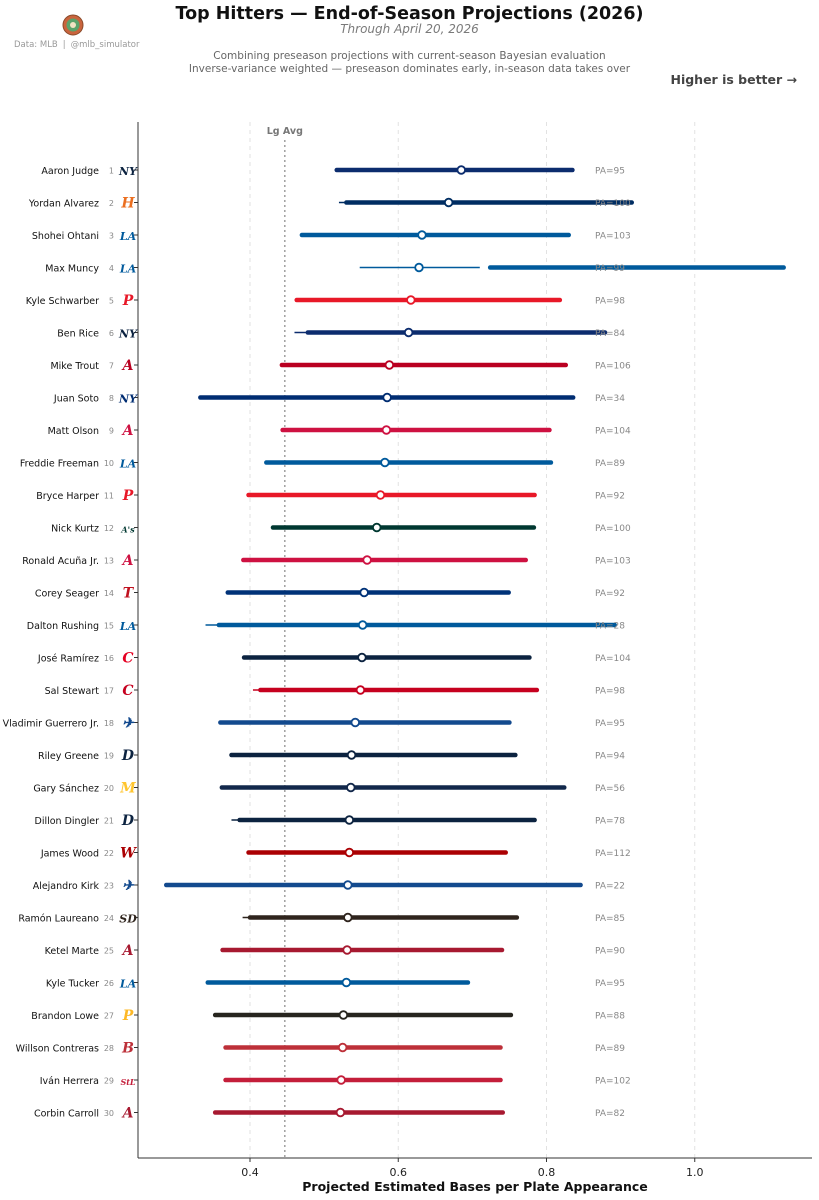  Describe the element at coordinates (127, 530) in the screenshot. I see `athletics-logo-icon: A's` at that location.